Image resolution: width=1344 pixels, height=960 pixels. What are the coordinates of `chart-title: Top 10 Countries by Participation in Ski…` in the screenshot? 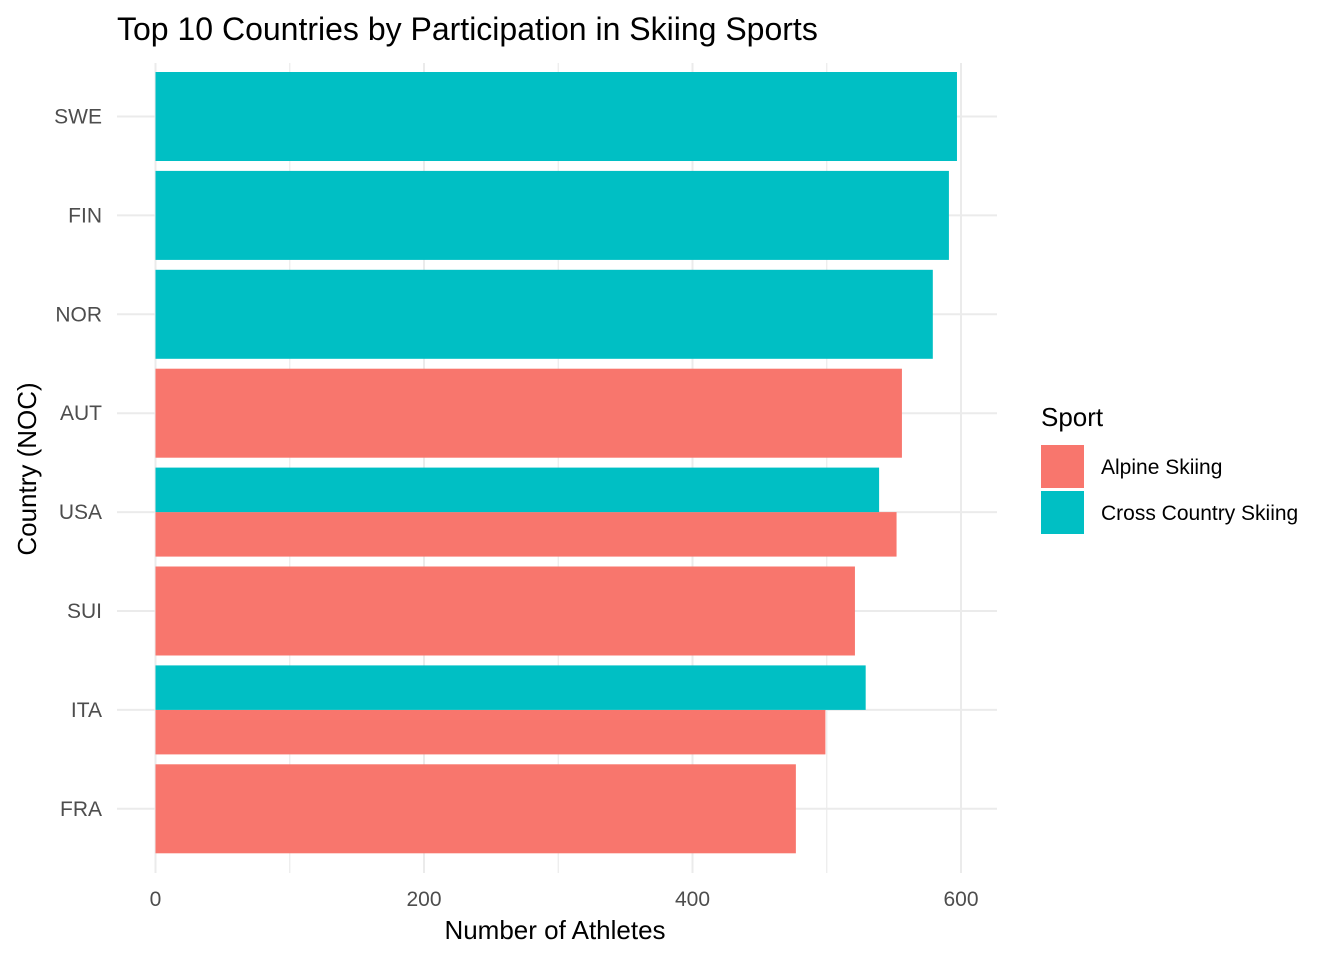 It's located at (467, 29).